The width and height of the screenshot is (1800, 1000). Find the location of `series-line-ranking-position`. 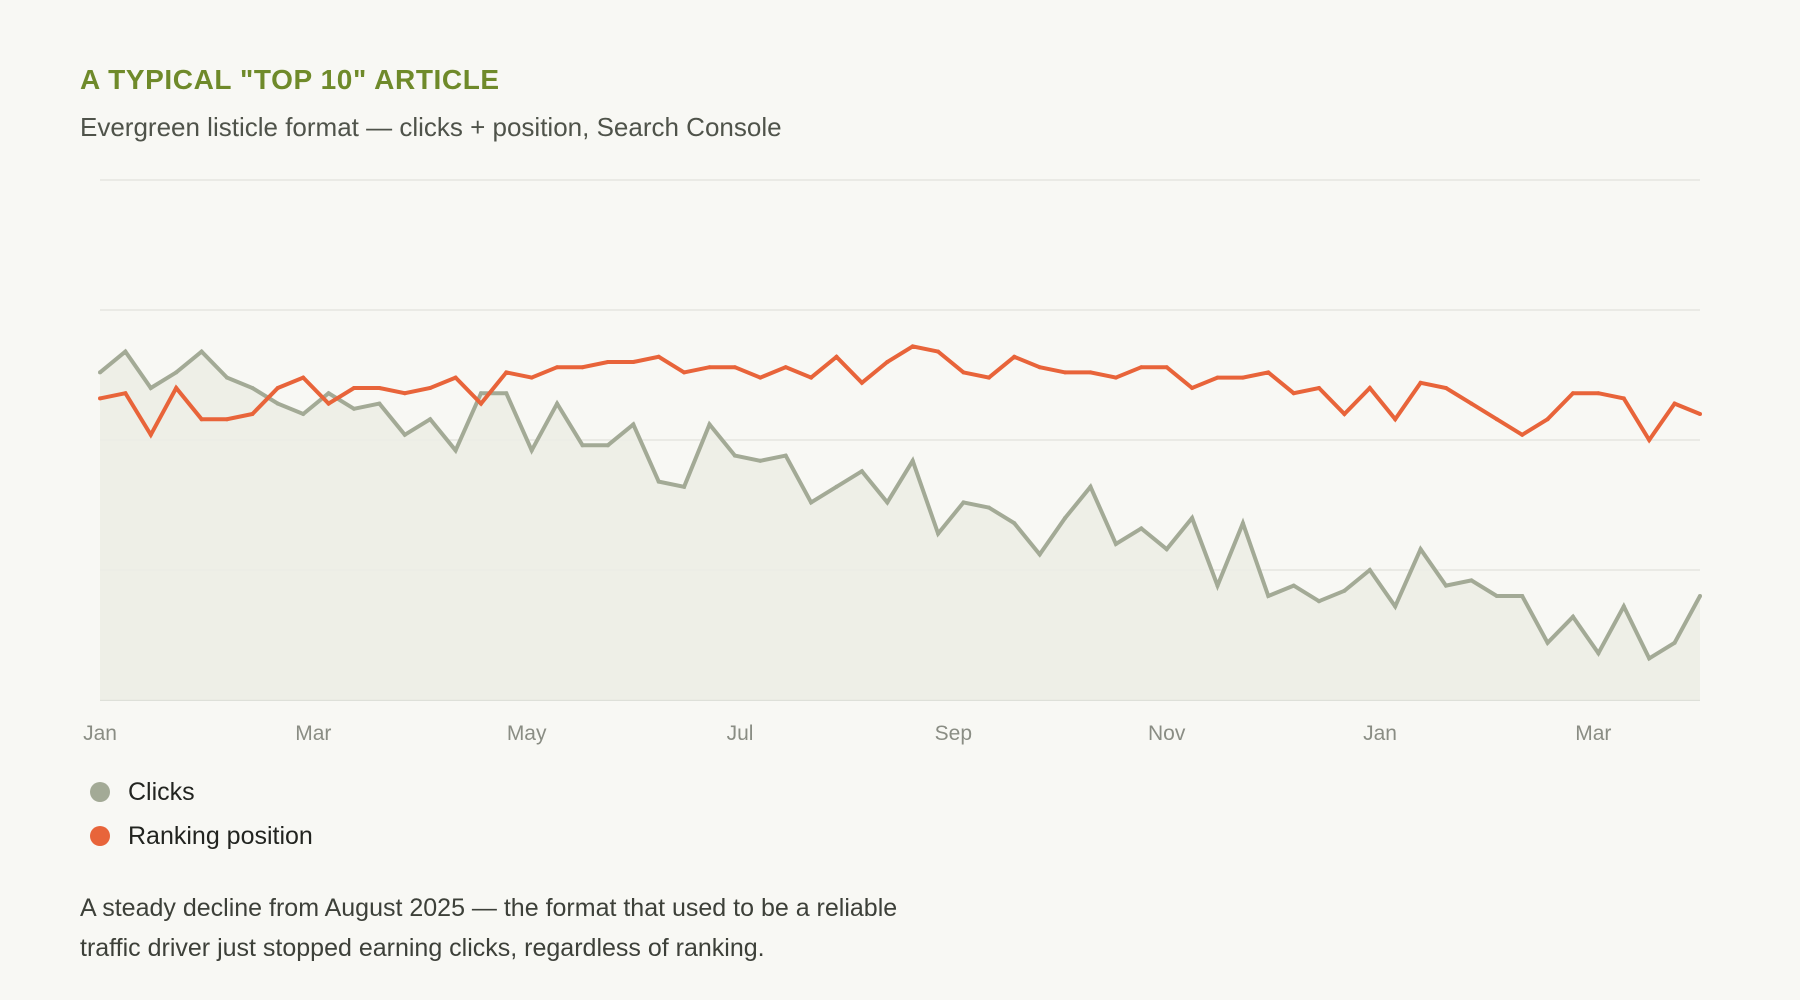

series-line-ranking-position is located at coordinates (900, 394).